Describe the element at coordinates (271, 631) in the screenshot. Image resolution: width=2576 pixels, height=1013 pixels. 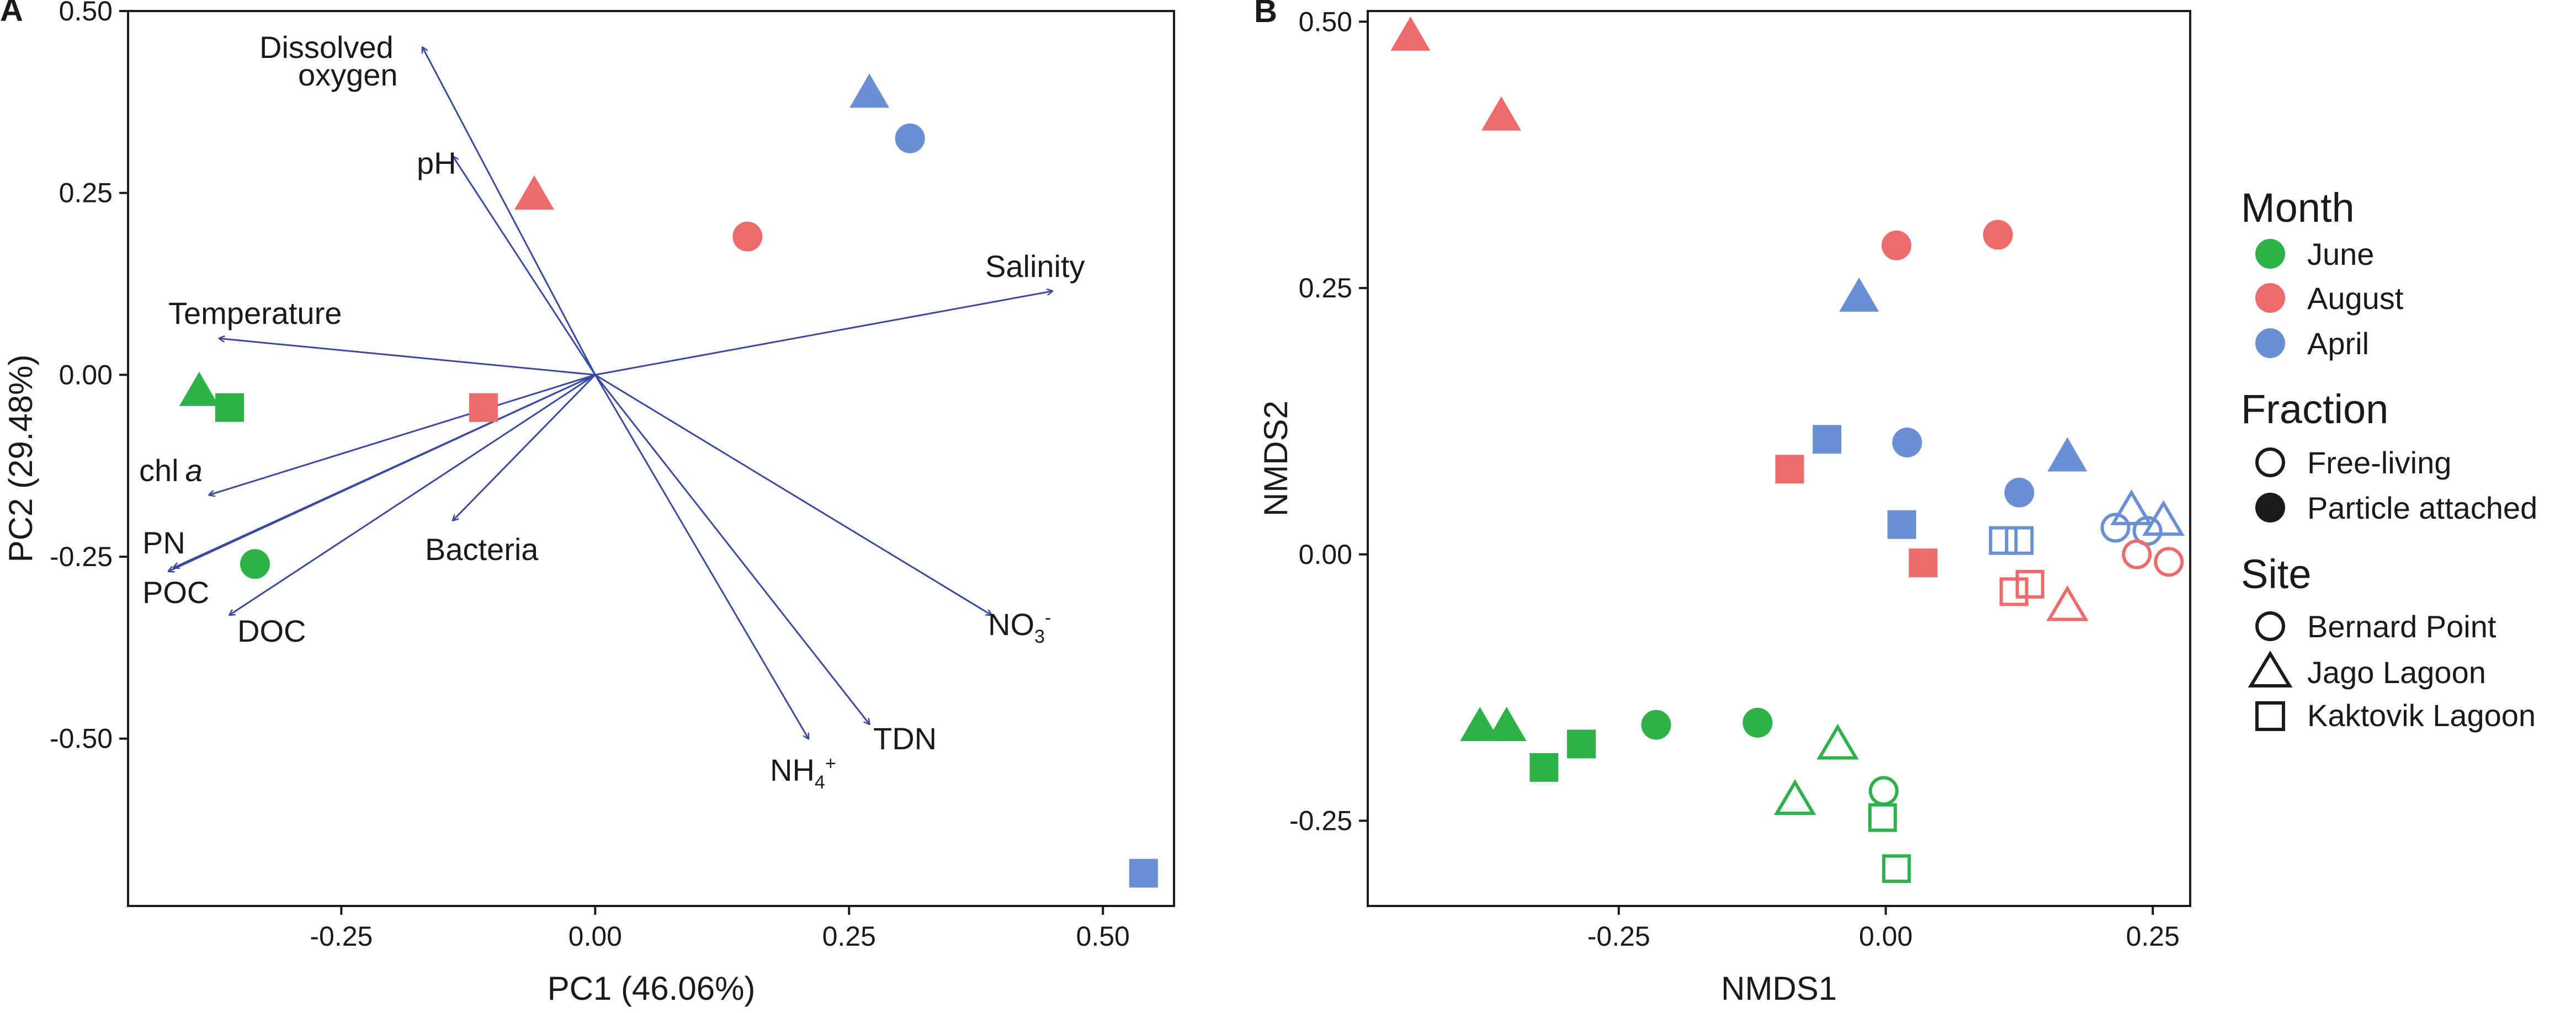
I see `label-doc: DOC` at that location.